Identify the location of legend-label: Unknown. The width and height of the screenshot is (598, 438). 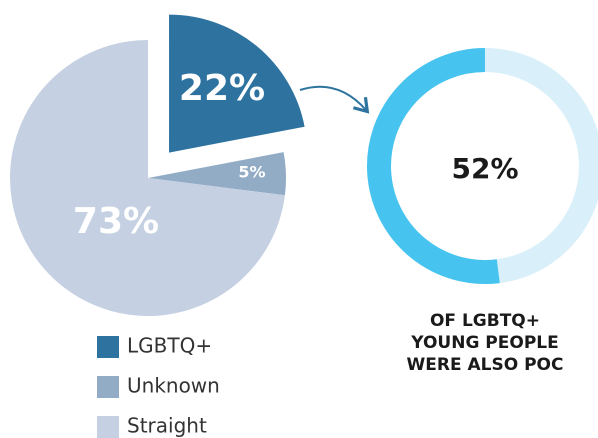
(173, 386).